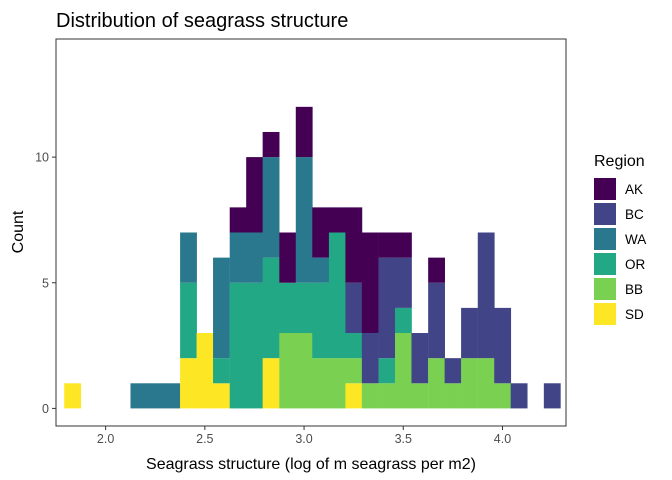 This screenshot has width=672, height=480. I want to click on x-tick-label: 3.0, so click(303, 439).